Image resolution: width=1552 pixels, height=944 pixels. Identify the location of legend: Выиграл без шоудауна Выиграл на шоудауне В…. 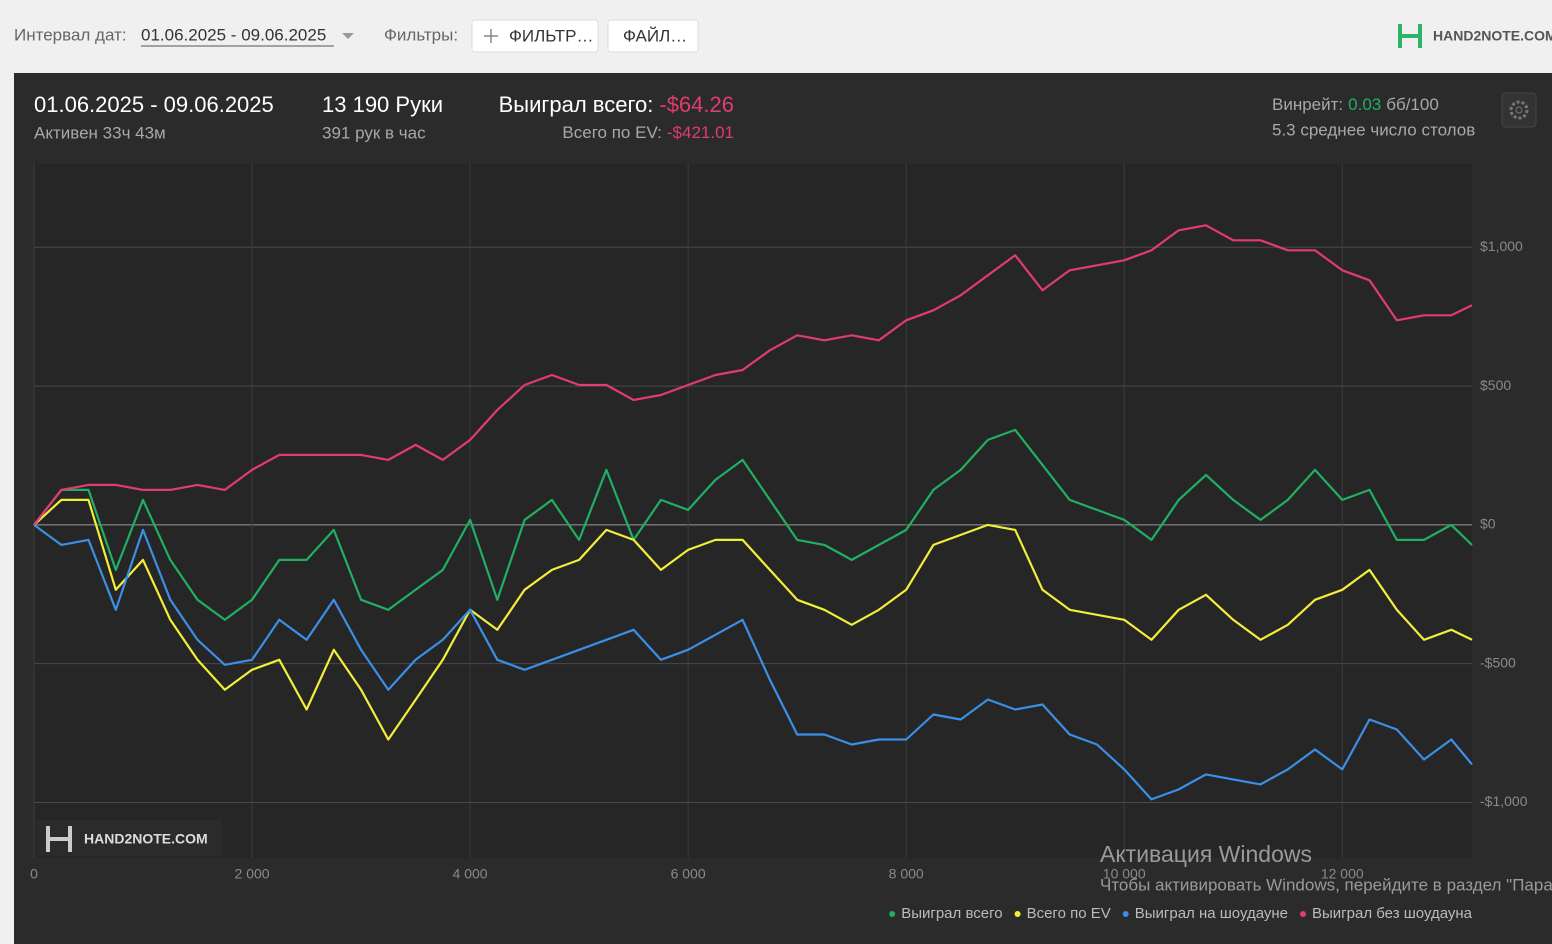
(1181, 913).